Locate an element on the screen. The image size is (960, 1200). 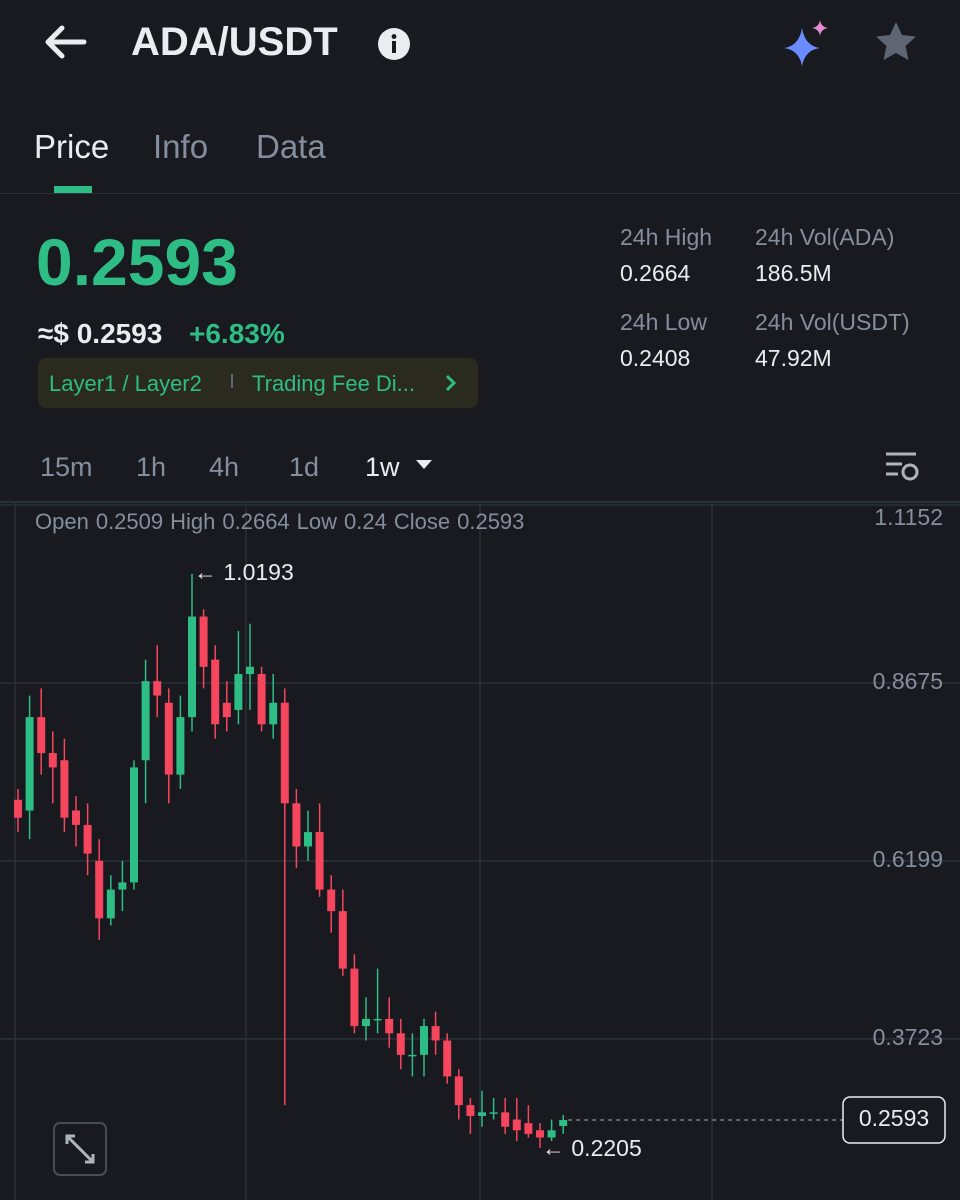
legend-key: Low is located at coordinates (317, 521).